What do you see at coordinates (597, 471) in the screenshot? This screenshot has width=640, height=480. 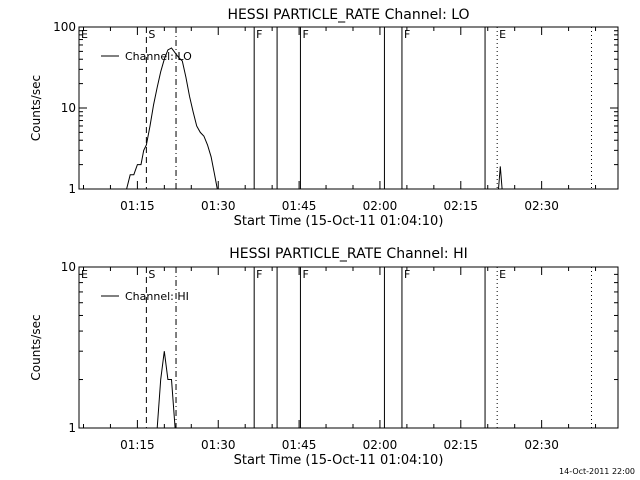 I see `footer-timestamp: 14-Oct-2011 22:00` at bounding box center [597, 471].